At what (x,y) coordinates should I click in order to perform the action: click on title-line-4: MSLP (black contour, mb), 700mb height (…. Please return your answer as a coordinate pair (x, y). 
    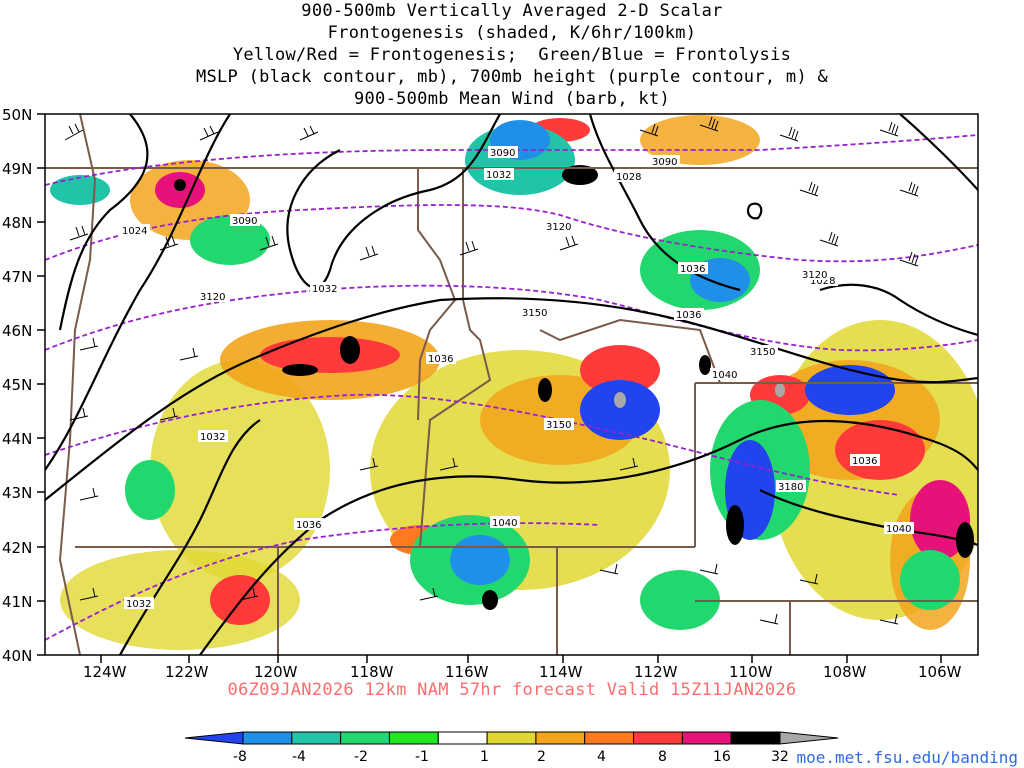
    Looking at the image, I should click on (512, 77).